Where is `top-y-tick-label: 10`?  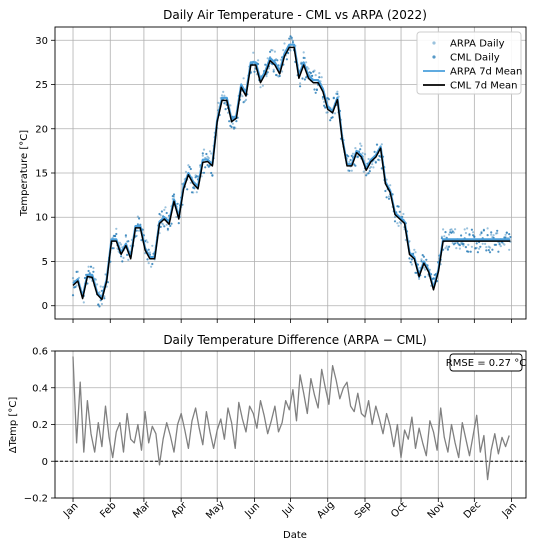
top-y-tick-label: 10 is located at coordinates (41, 218).